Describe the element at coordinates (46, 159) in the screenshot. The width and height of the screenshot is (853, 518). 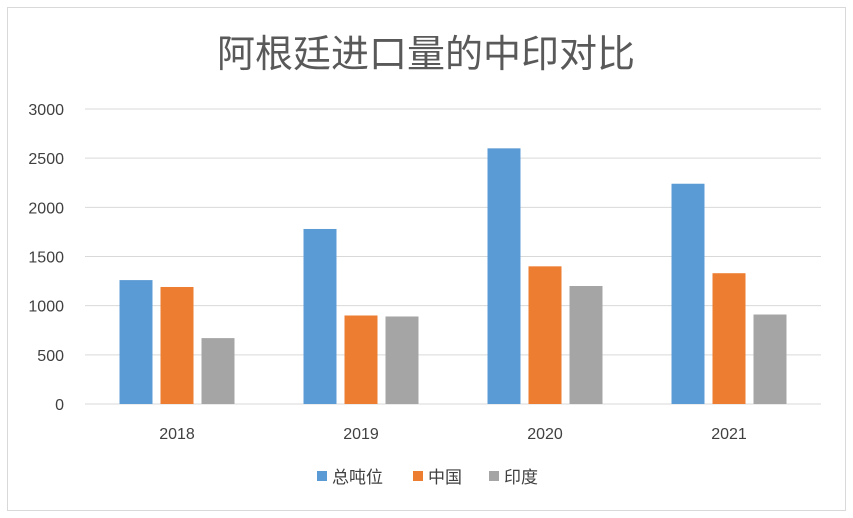
I see `y-tick-label: 2500` at that location.